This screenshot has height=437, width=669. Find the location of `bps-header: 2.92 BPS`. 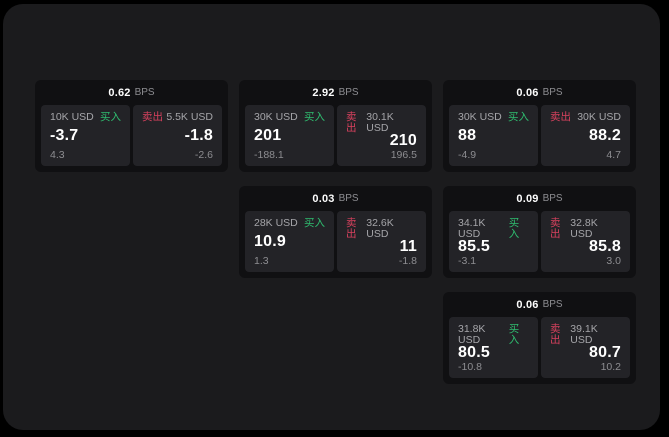

bps-header: 2.92 BPS is located at coordinates (335, 92).